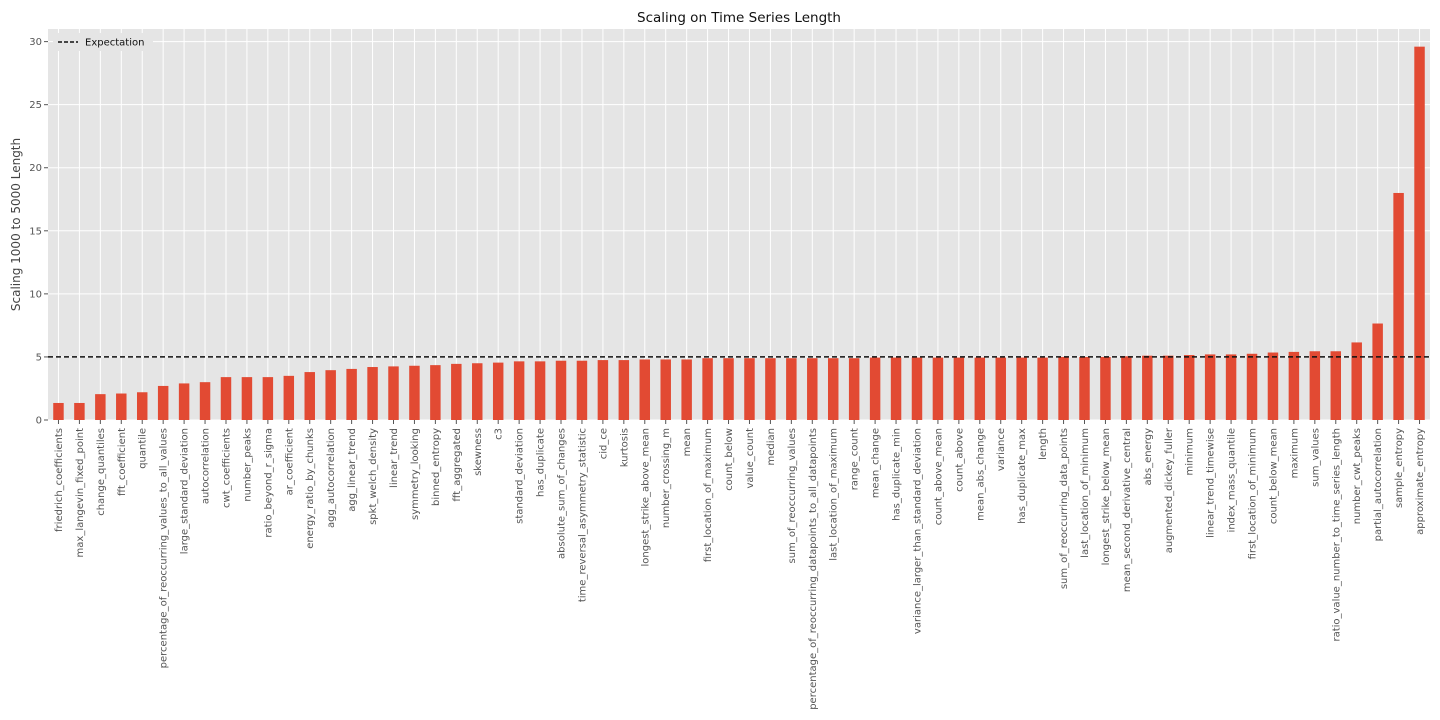 The height and width of the screenshot is (720, 1440). I want to click on x-tick-label: friedrich_coefficients, so click(59, 480).